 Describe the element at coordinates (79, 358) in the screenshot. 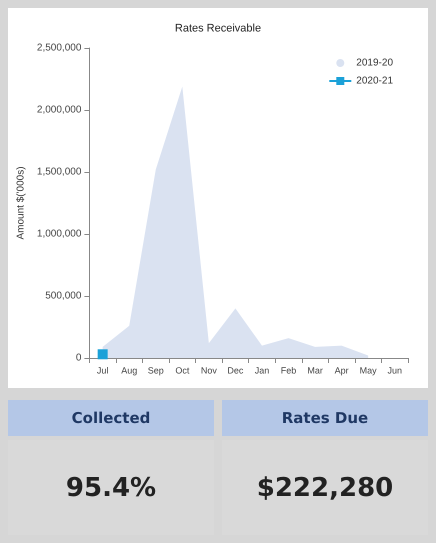

I see `y-tick-label: 0` at that location.